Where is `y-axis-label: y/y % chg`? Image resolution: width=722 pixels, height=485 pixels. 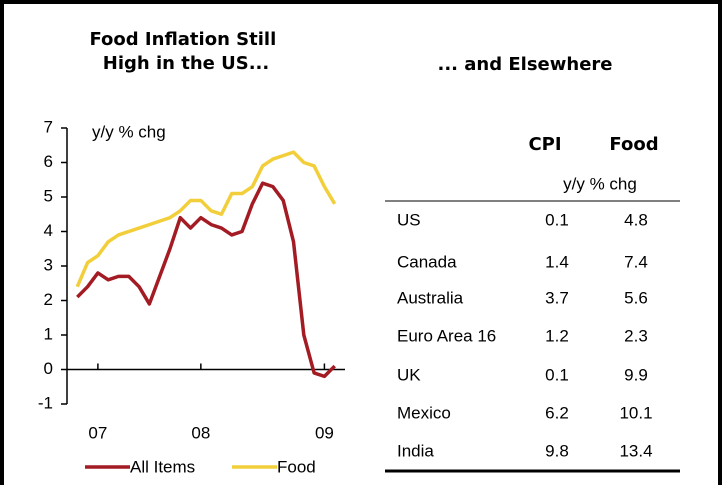
y-axis-label: y/y % chg is located at coordinates (129, 131).